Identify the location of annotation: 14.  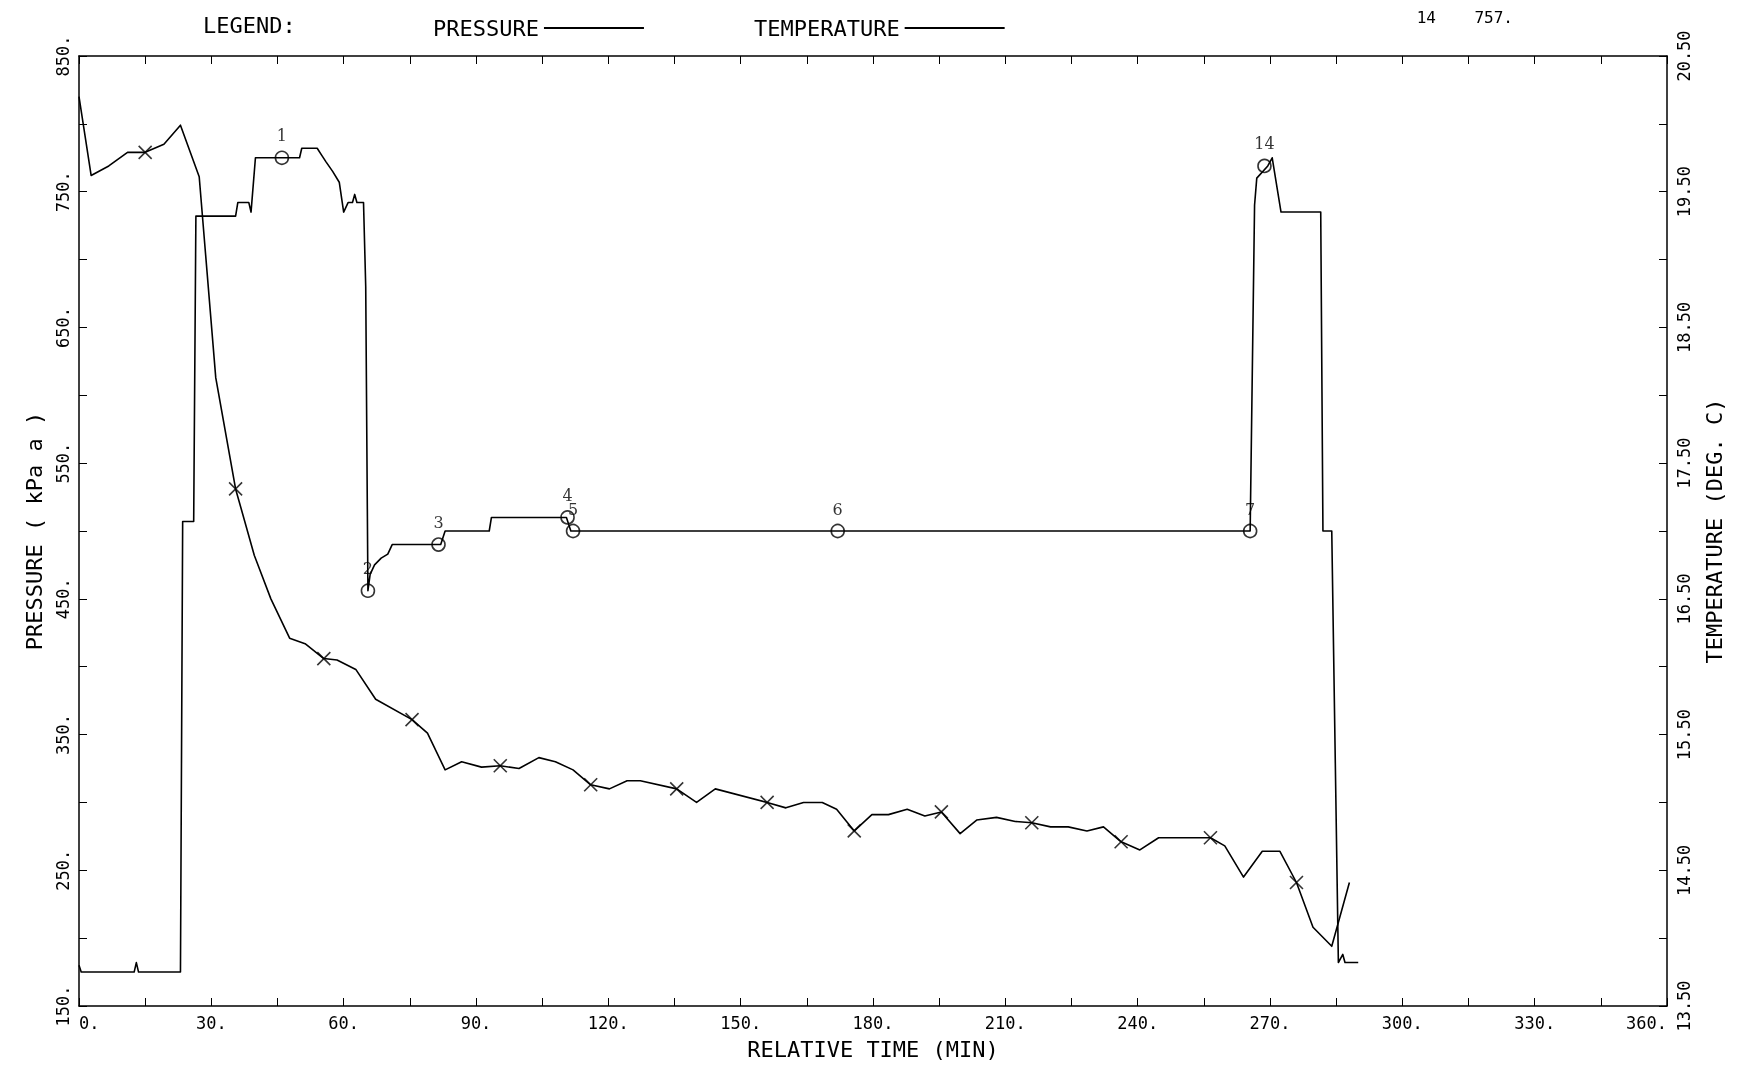
(1264, 144).